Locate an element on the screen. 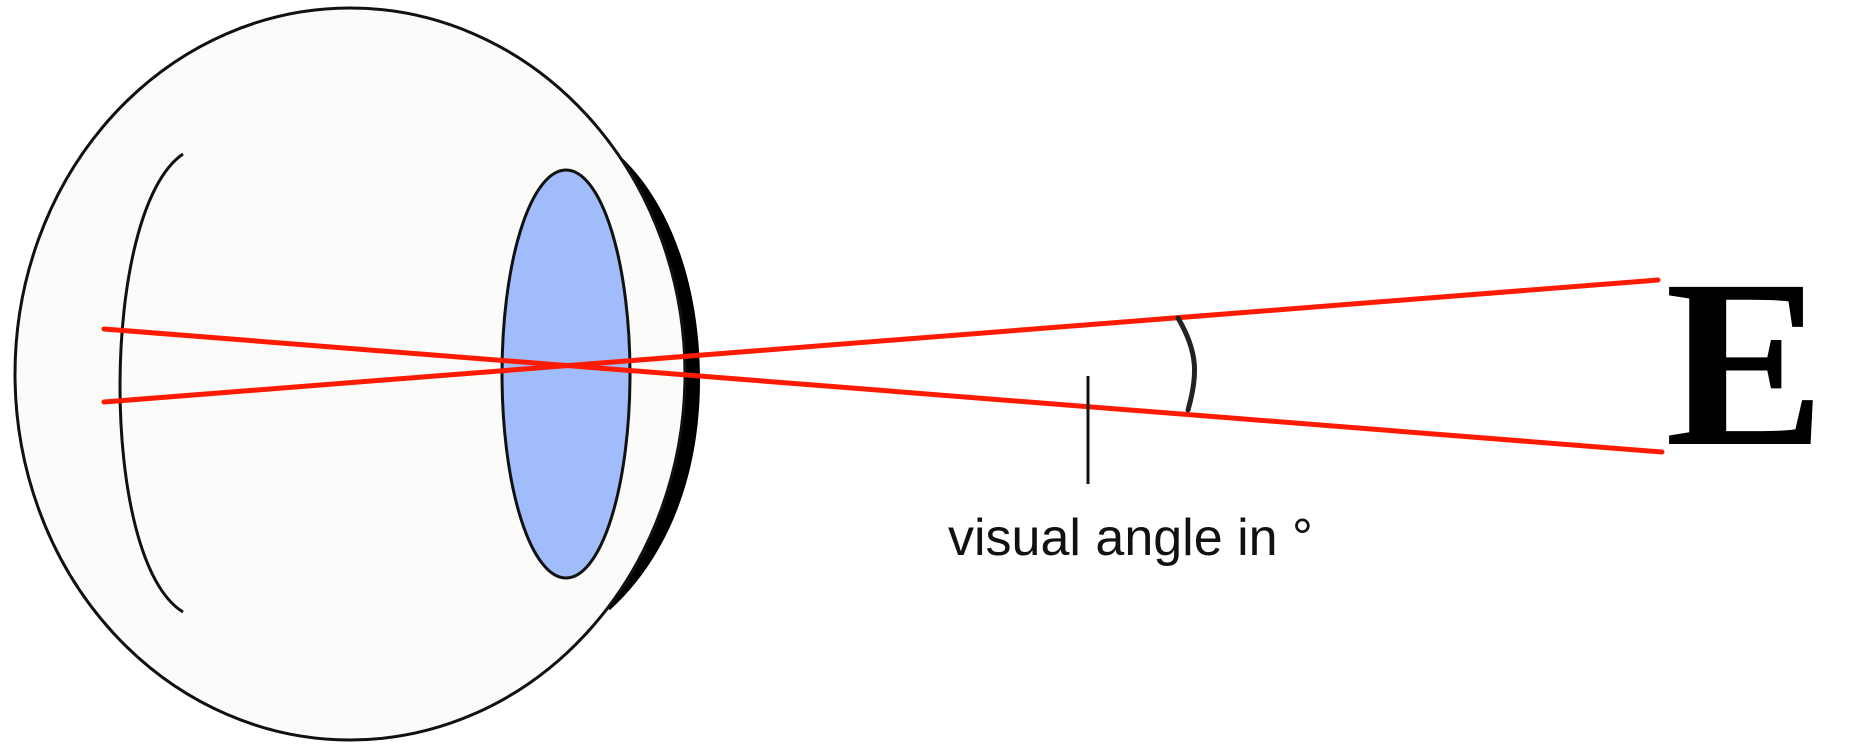  angle-arc is located at coordinates (1186, 364).